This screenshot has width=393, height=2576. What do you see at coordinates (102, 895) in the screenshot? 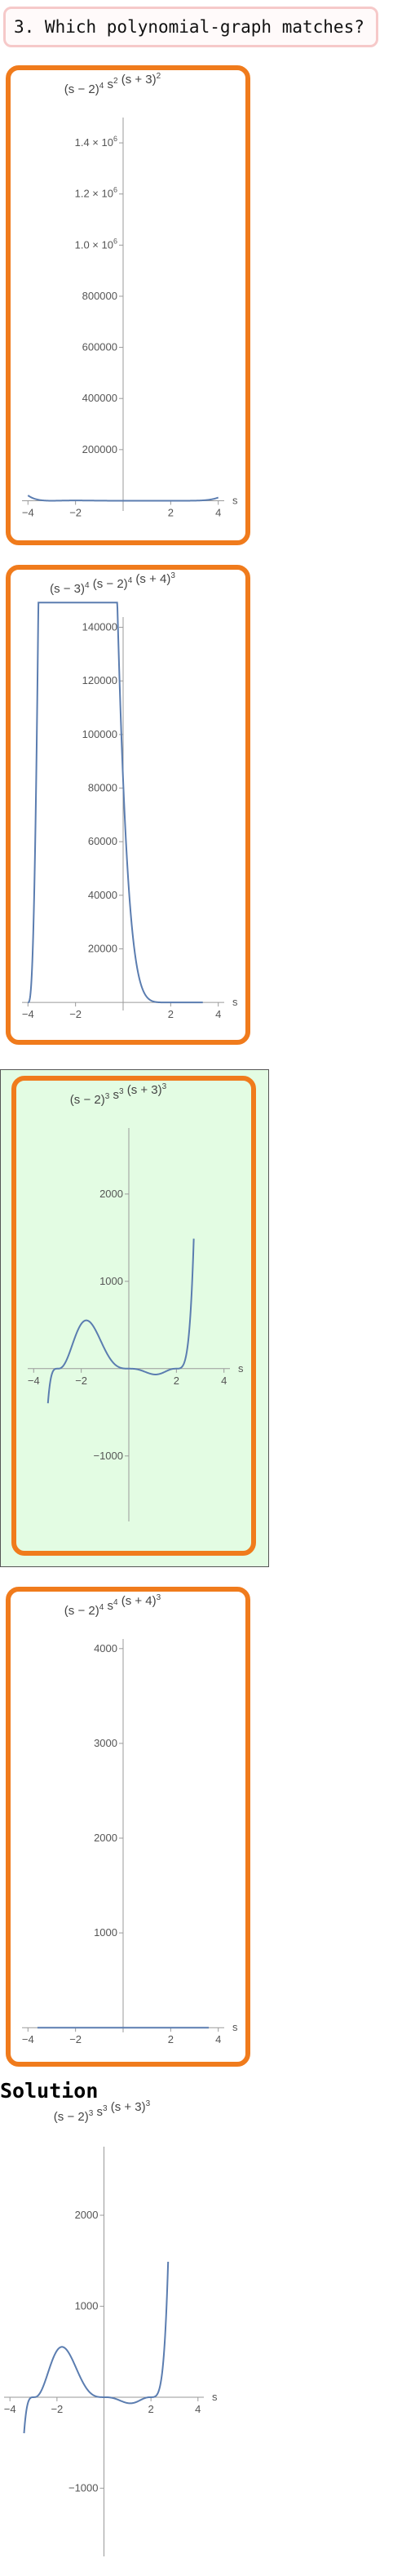
I see `y-tick-label: 40000` at bounding box center [102, 895].